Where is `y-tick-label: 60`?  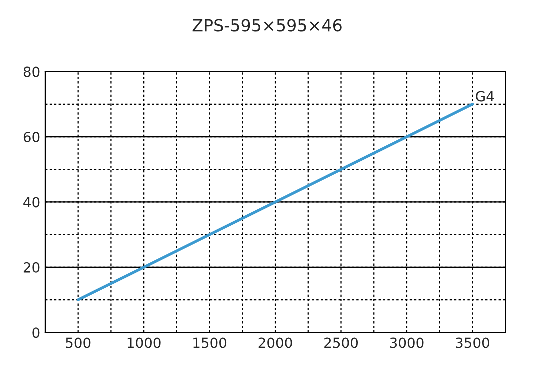 y-tick-label: 60 is located at coordinates (32, 137).